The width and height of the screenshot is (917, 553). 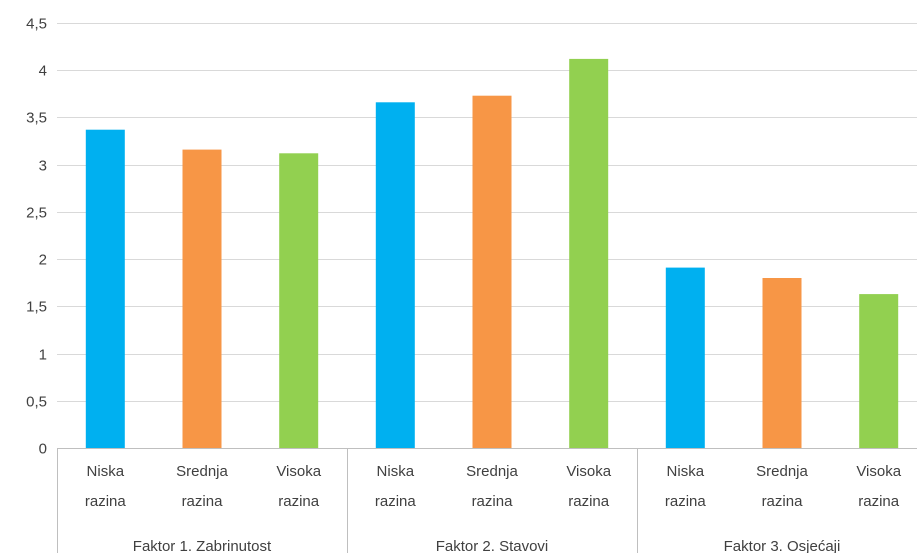 I want to click on group-label: Faktor 3. Osjećaji, so click(x=782, y=545).